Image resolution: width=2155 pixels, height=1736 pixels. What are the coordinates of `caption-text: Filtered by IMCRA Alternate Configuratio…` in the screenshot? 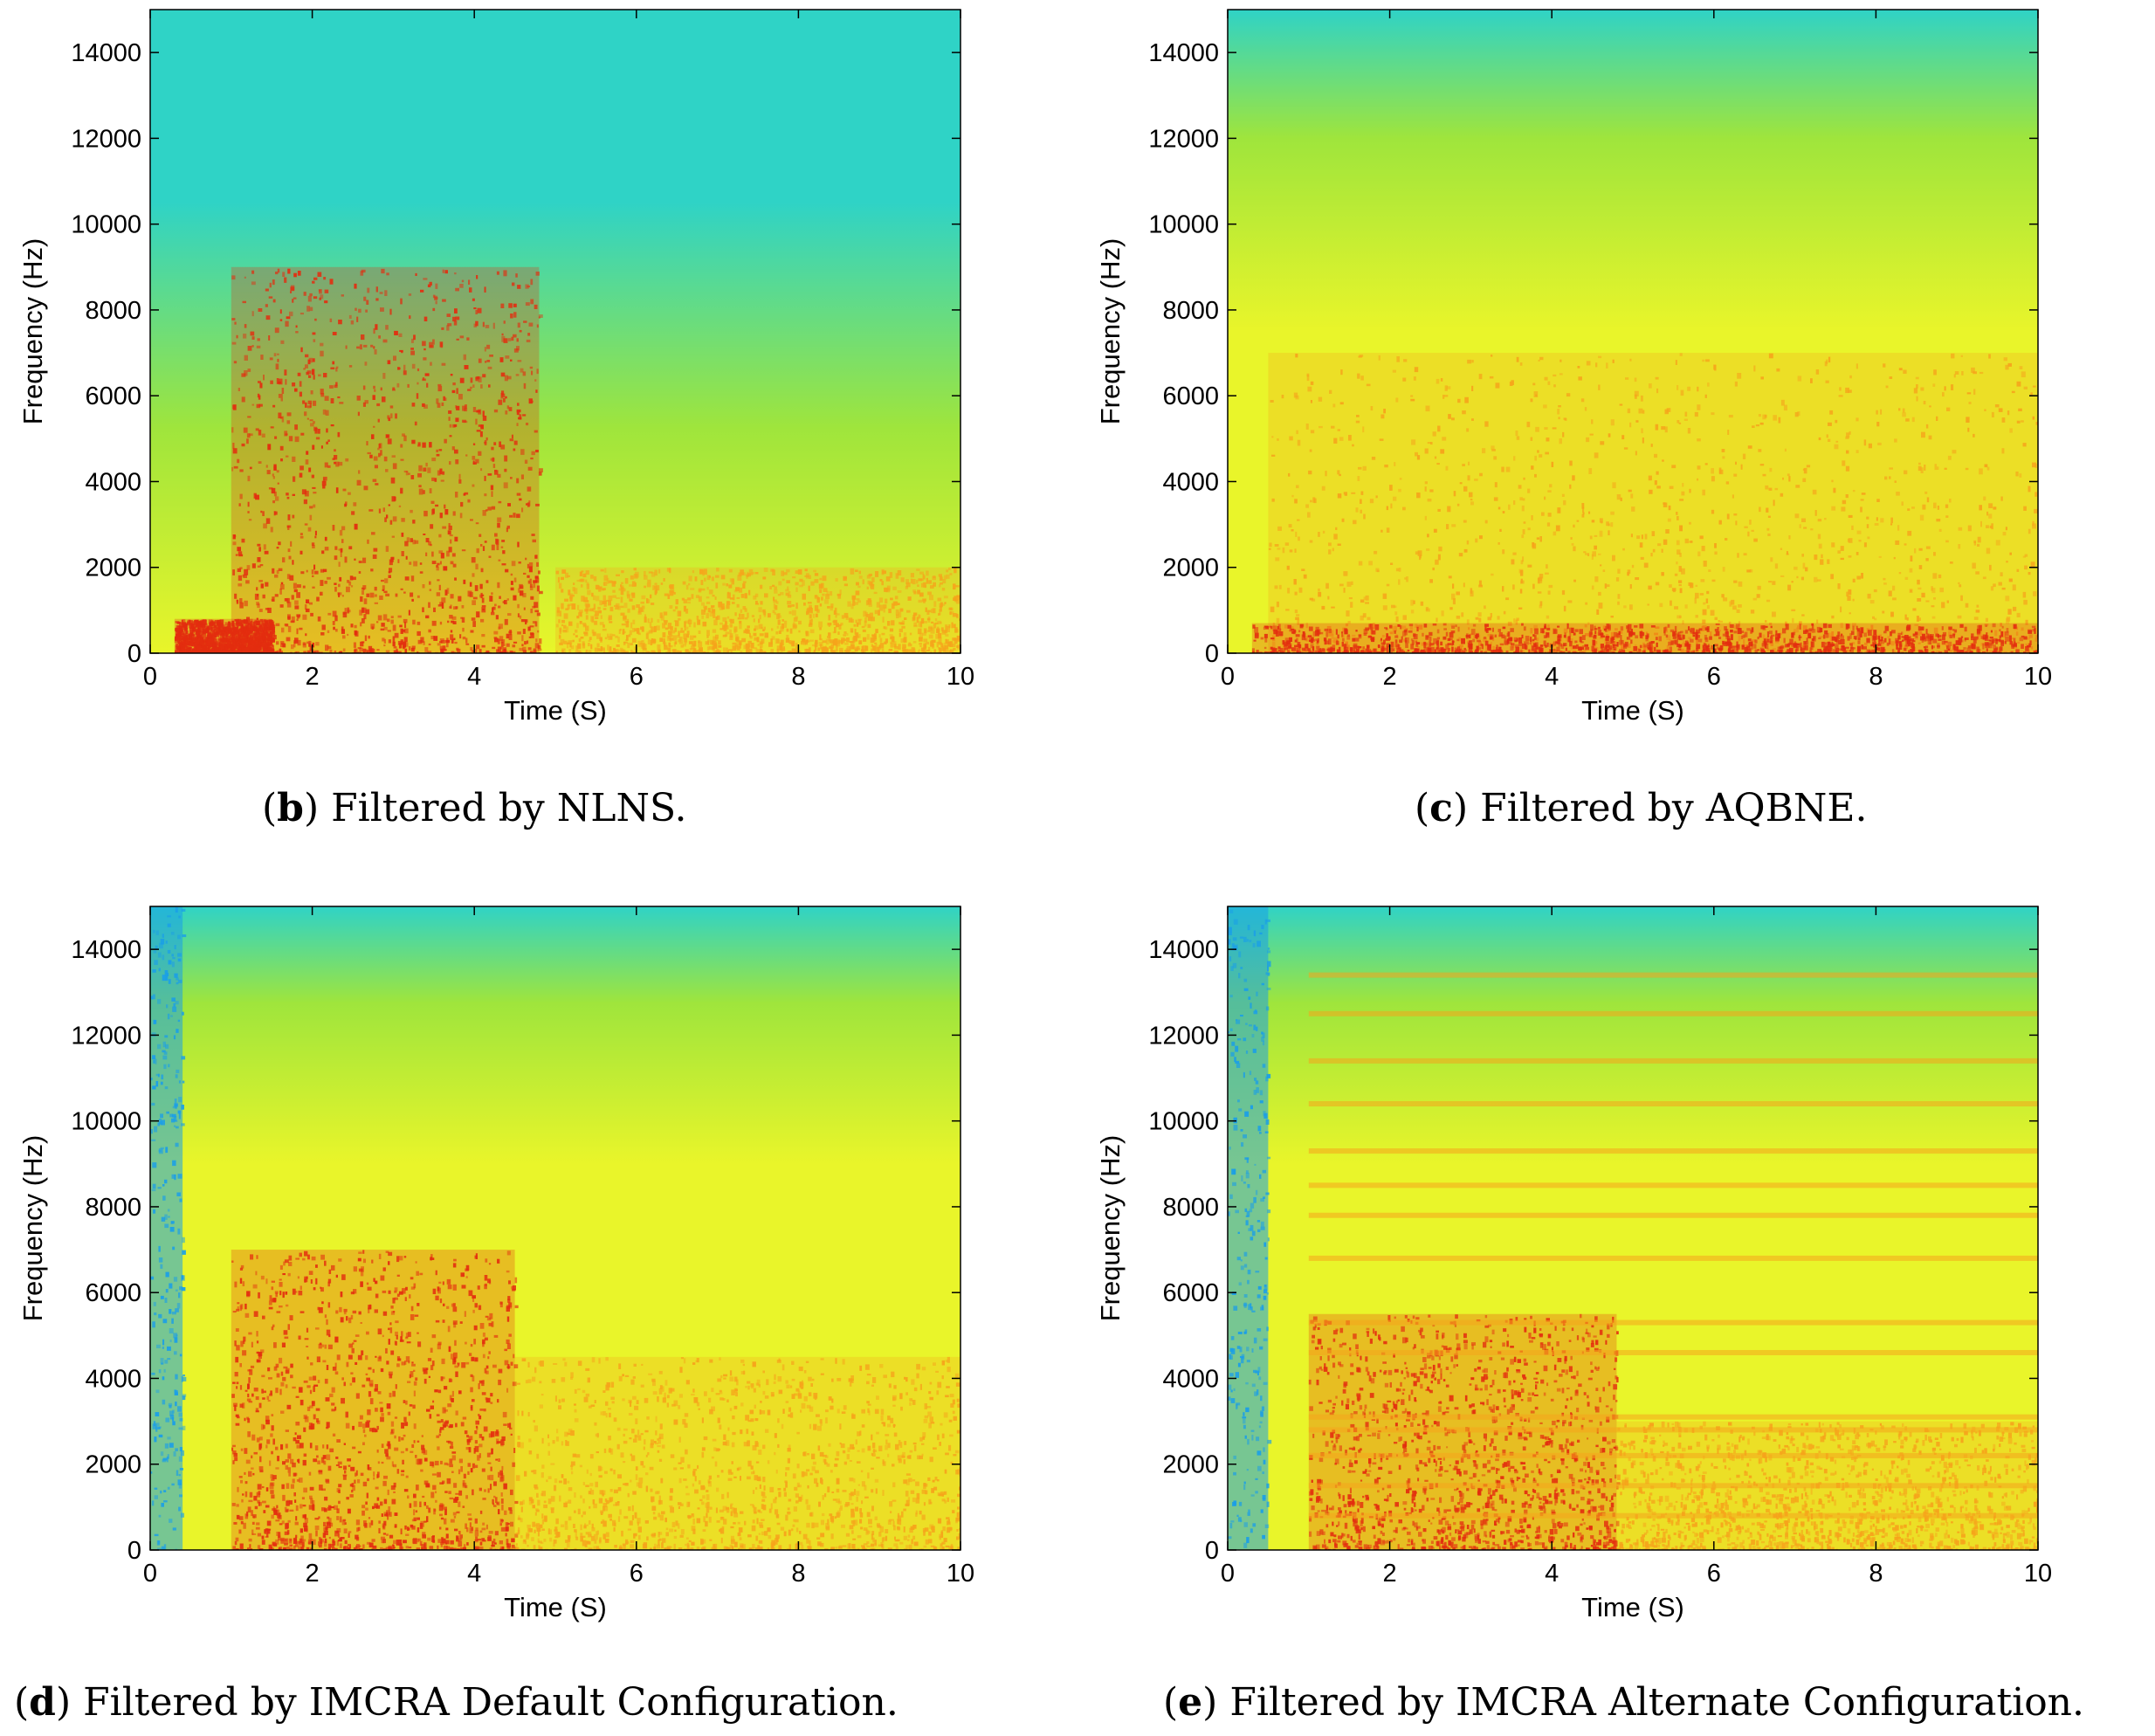 It's located at (1657, 1702).